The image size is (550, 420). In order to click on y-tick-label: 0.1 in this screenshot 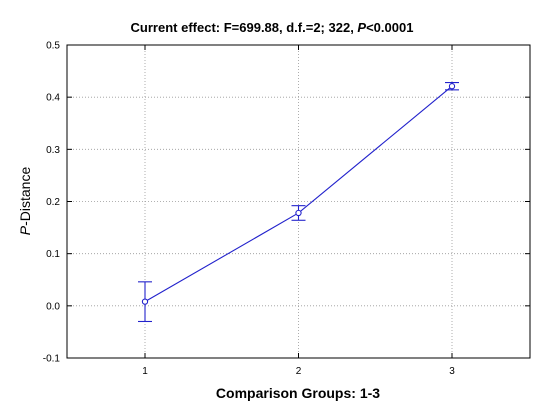, I will do `click(53, 254)`.